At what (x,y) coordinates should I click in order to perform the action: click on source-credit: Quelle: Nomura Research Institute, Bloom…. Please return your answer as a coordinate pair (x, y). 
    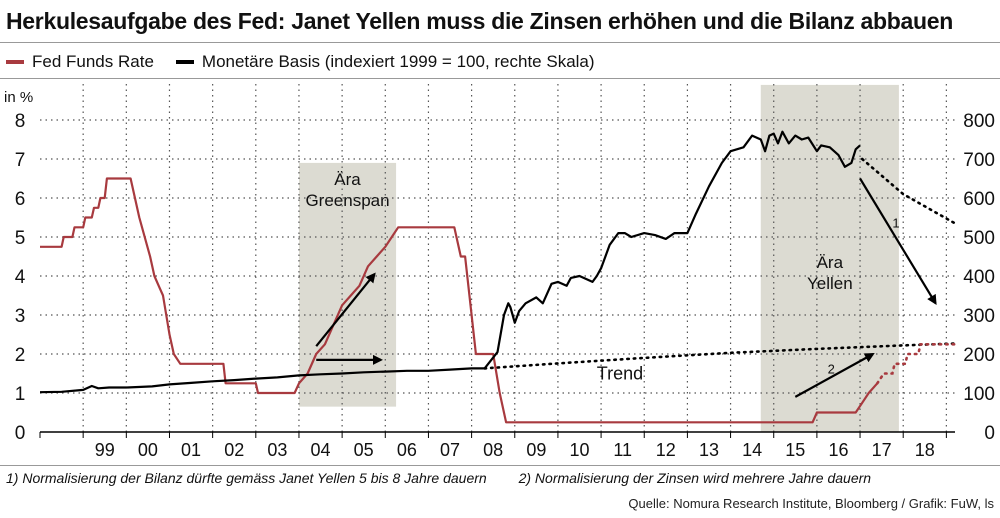
    Looking at the image, I should click on (811, 503).